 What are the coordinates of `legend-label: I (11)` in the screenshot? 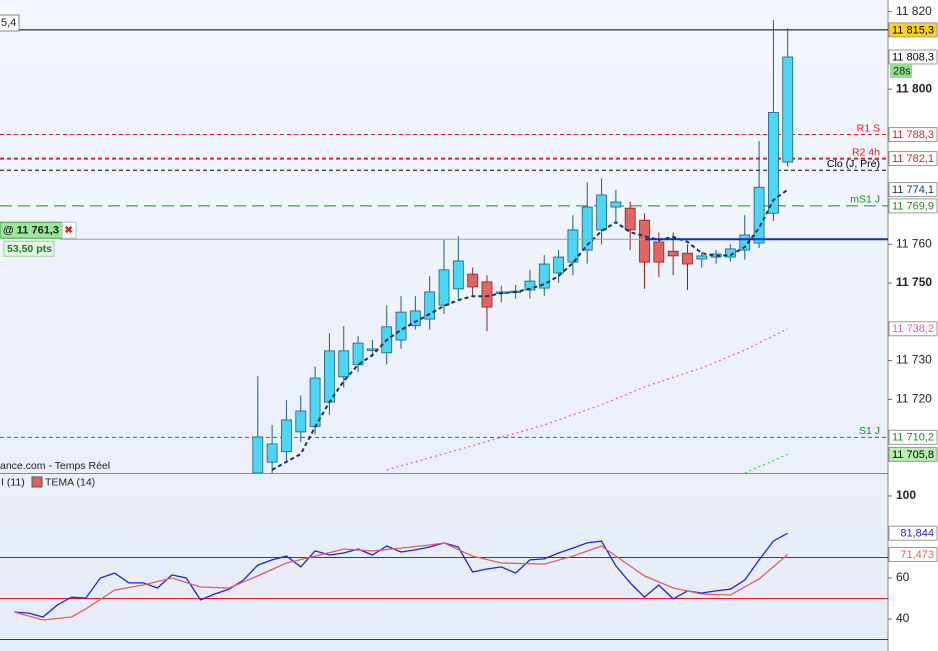 It's located at (13, 482).